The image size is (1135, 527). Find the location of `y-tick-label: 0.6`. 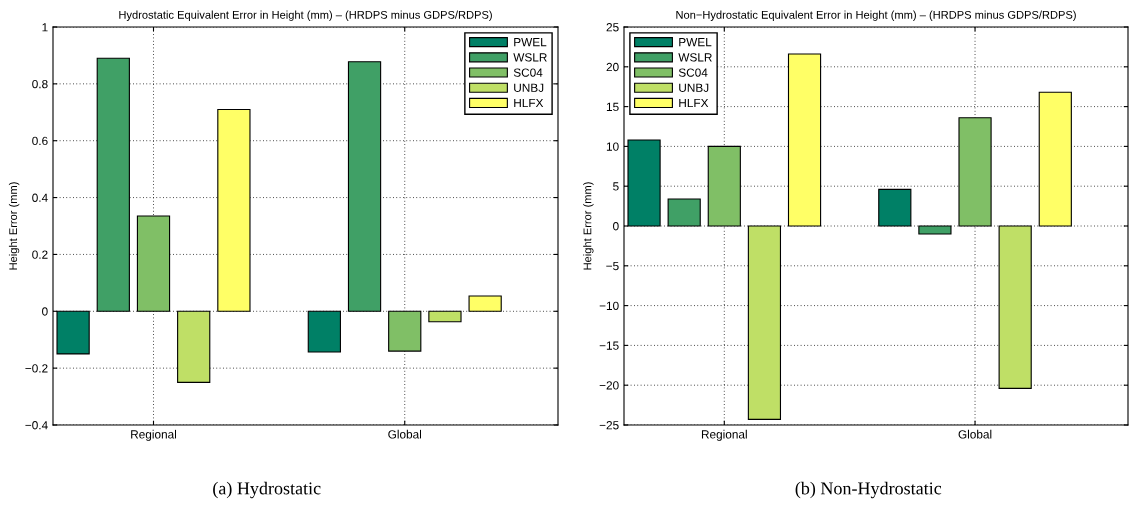

y-tick-label: 0.6 is located at coordinates (40, 141).